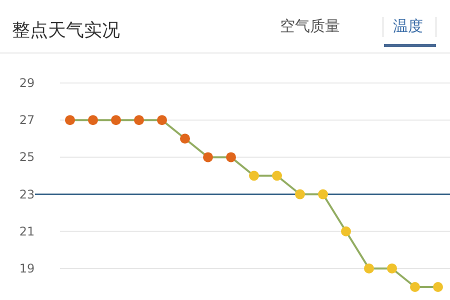  What do you see at coordinates (66, 30) in the screenshot?
I see `chart-title: 整点天气实况` at bounding box center [66, 30].